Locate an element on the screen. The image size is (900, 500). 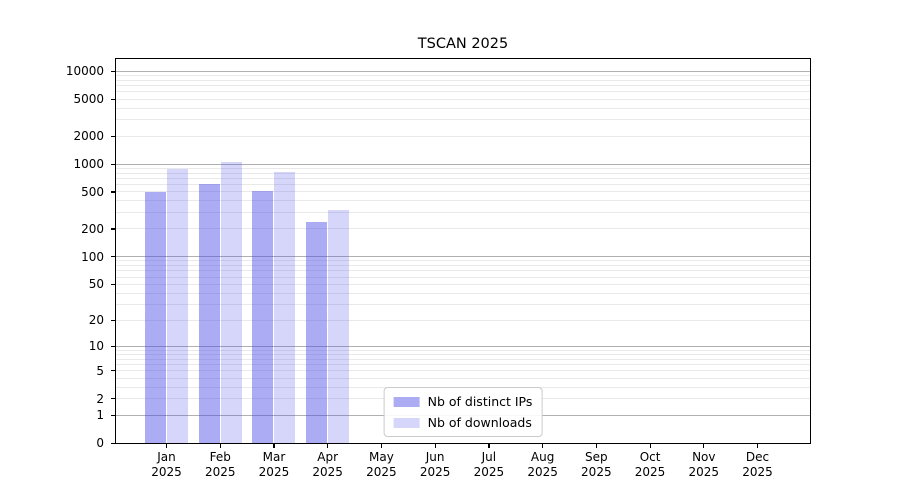
x-tick-month: Oct is located at coordinates (650, 457).